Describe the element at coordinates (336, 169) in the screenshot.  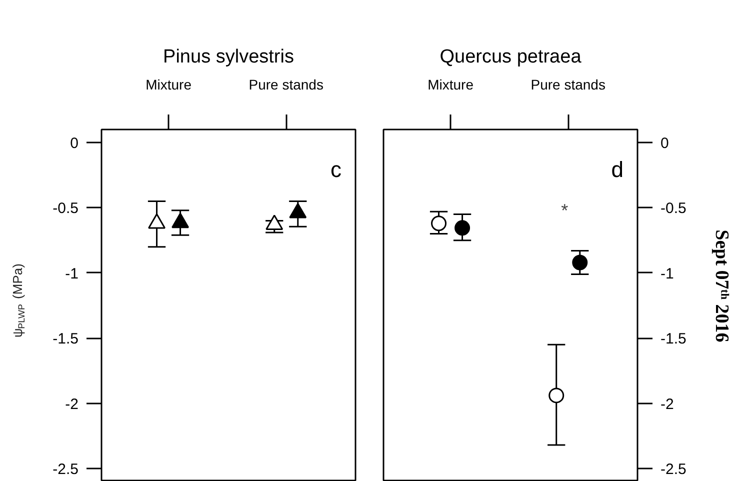
I see `annotation: c` at that location.